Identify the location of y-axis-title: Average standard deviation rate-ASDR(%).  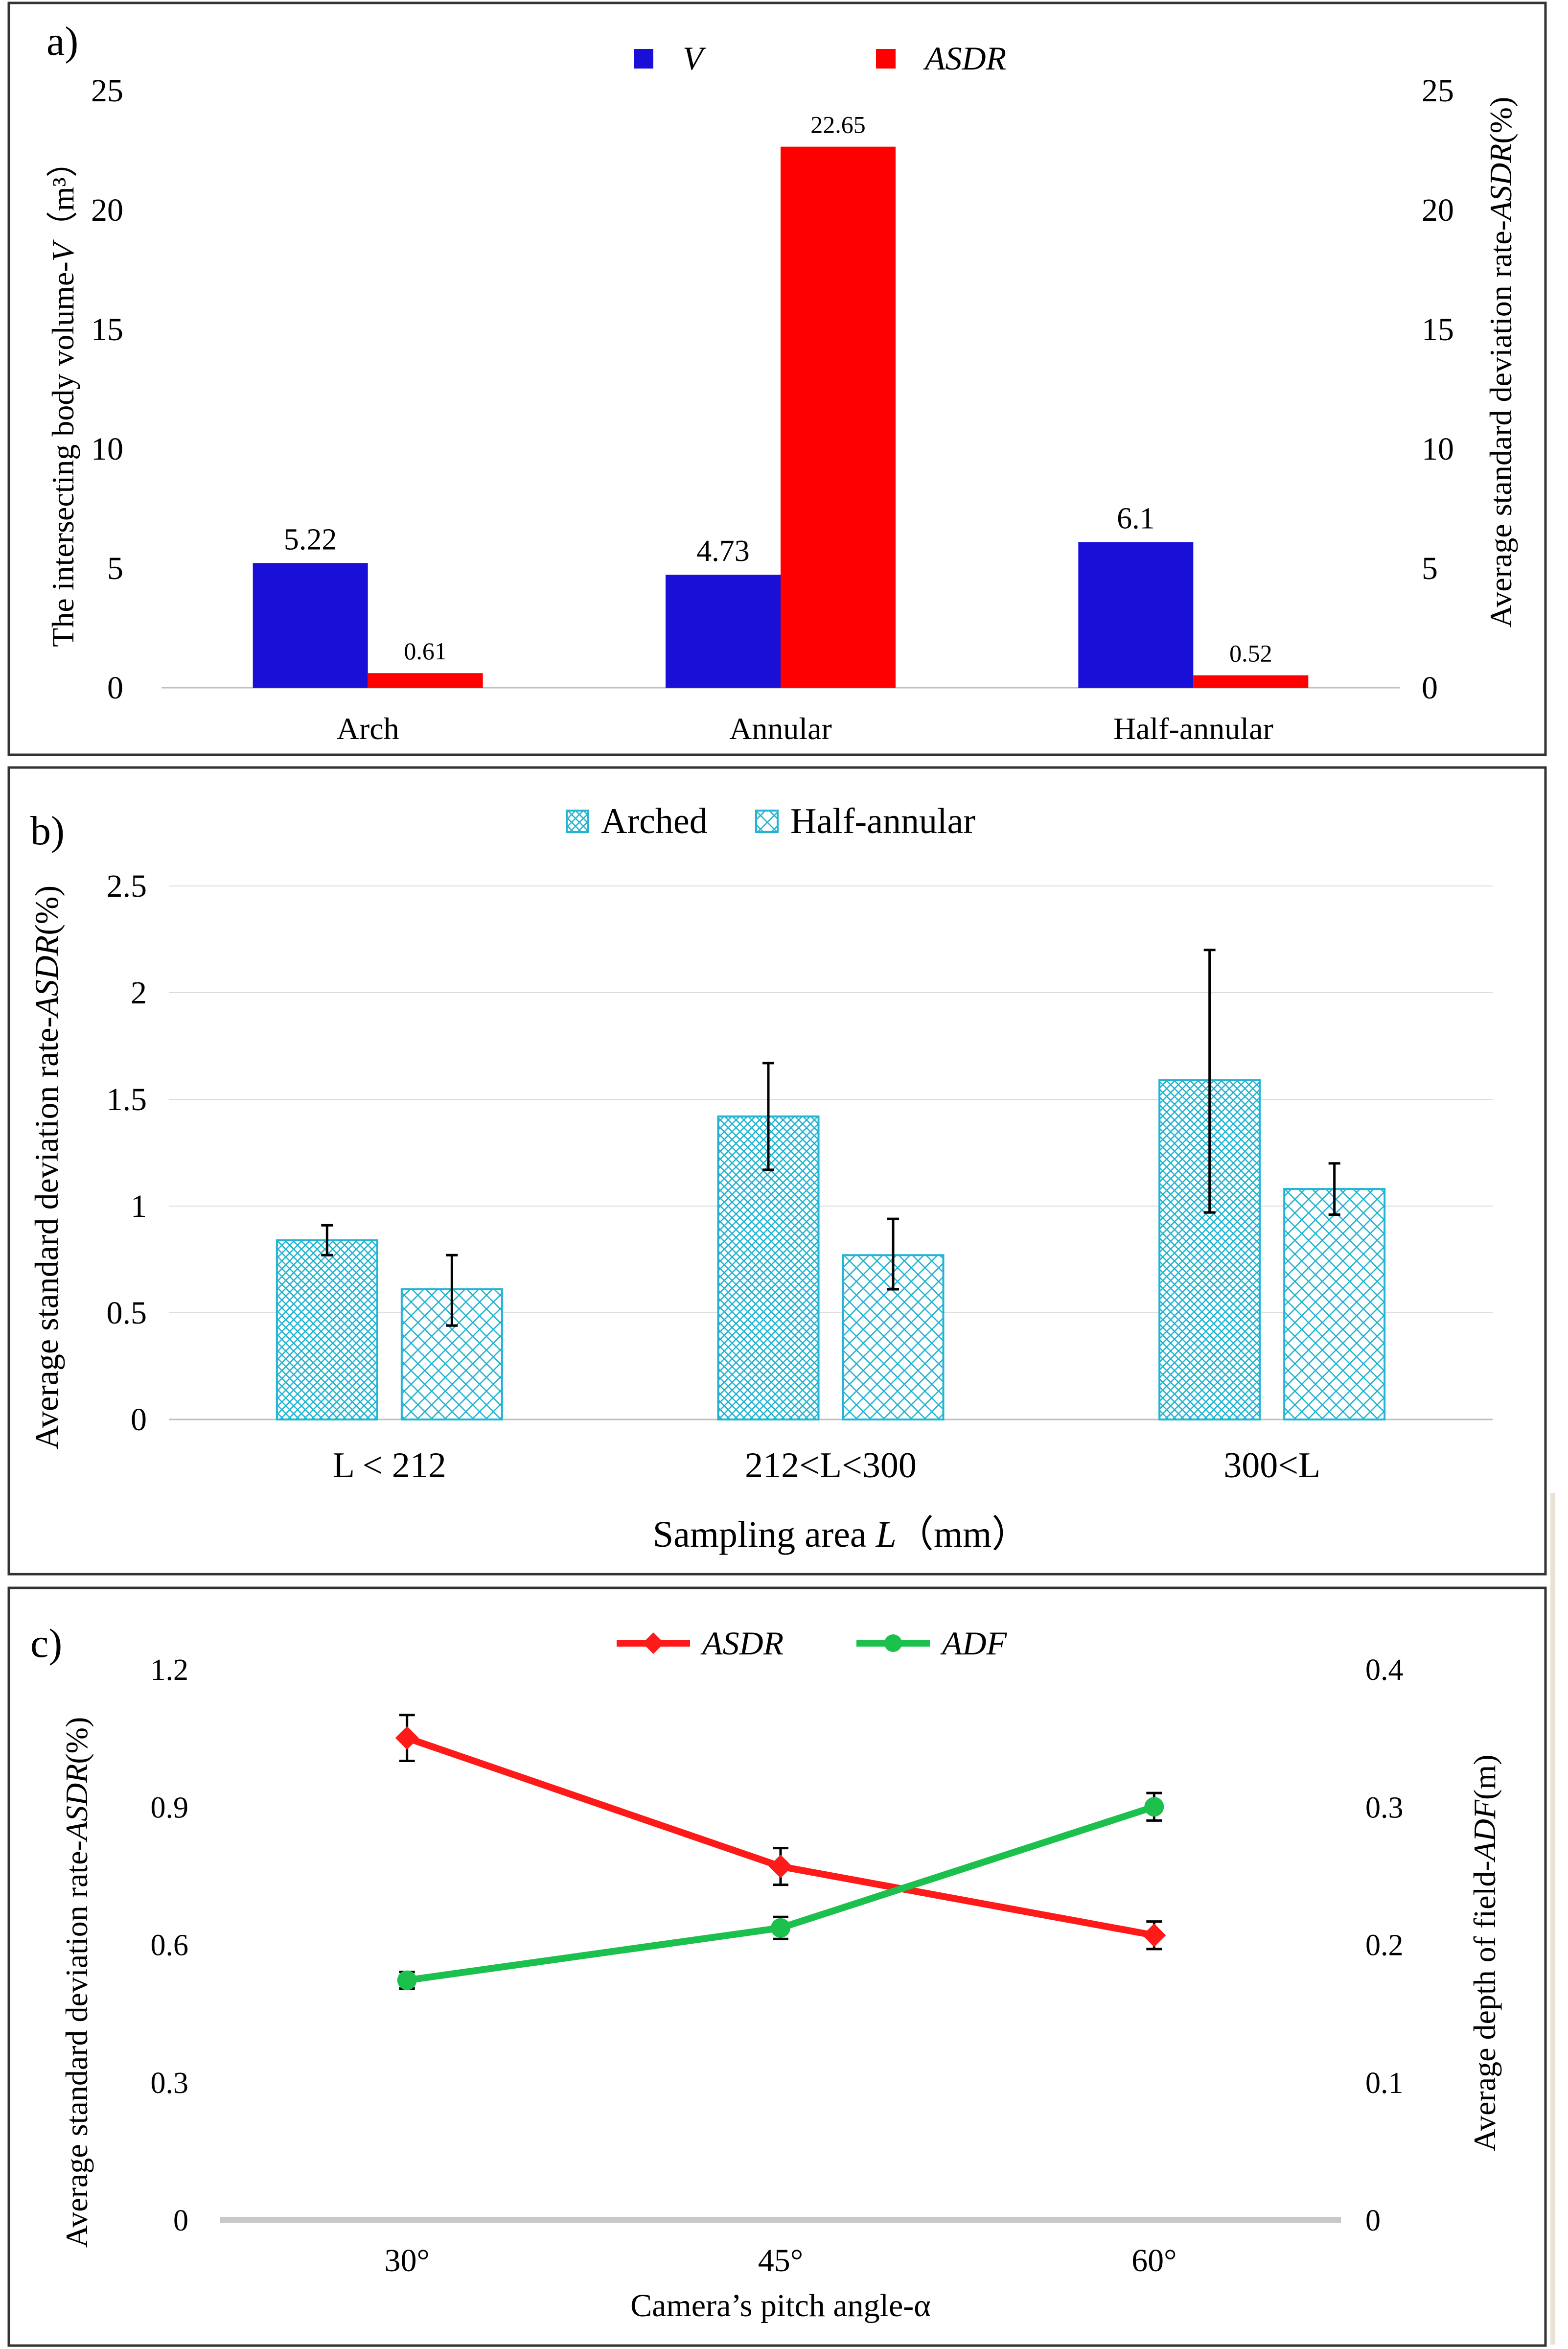
(46, 1167).